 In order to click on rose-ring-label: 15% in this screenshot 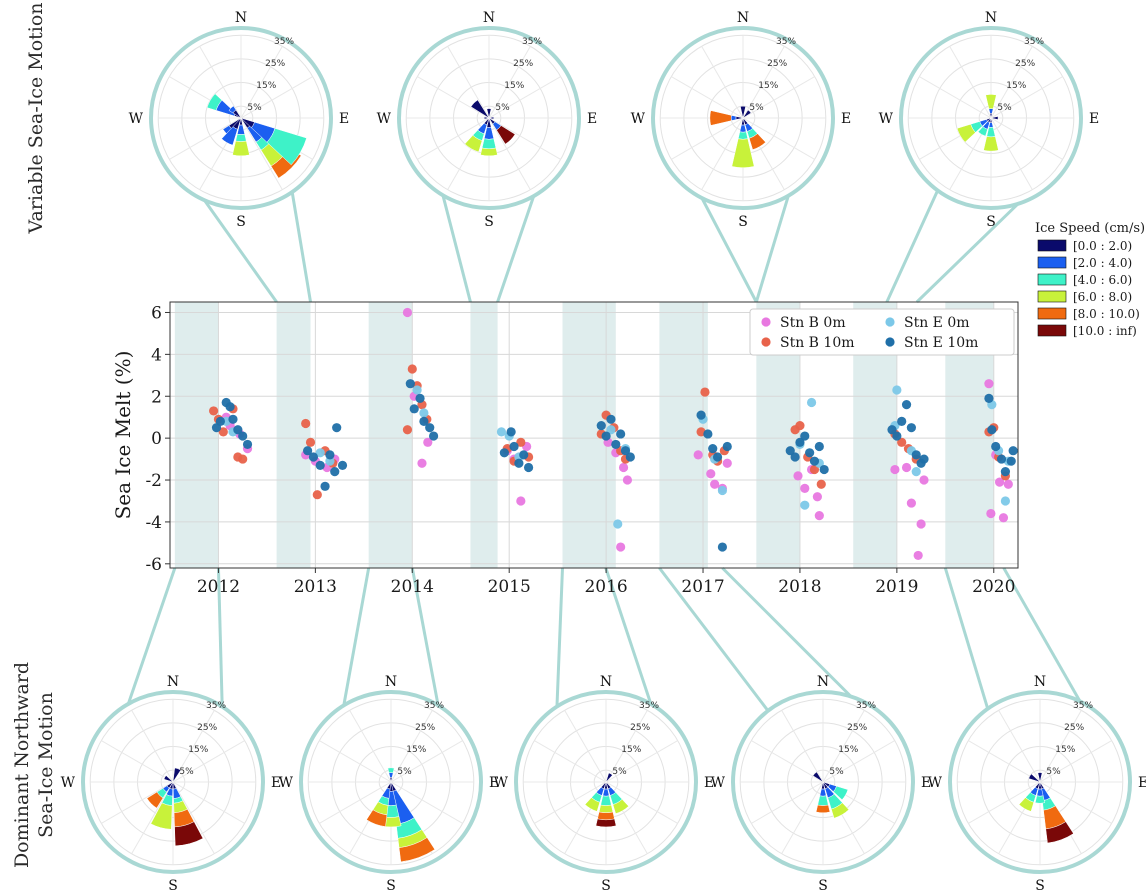, I will do `click(514, 86)`.